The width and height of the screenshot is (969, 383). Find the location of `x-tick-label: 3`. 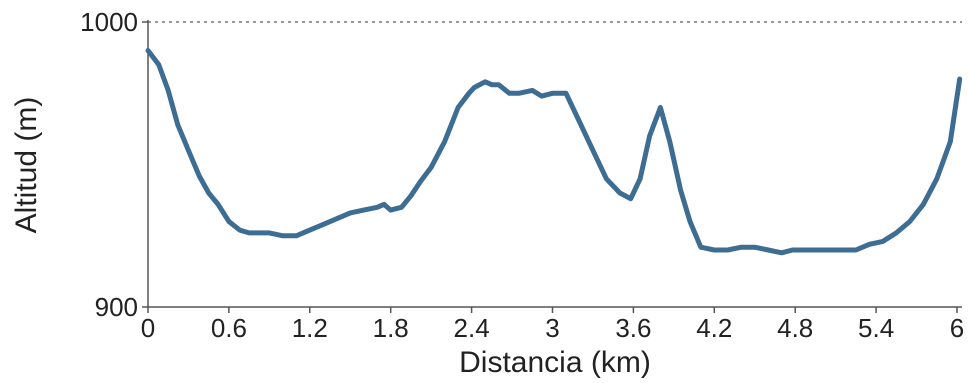

x-tick-label: 3 is located at coordinates (552, 328).